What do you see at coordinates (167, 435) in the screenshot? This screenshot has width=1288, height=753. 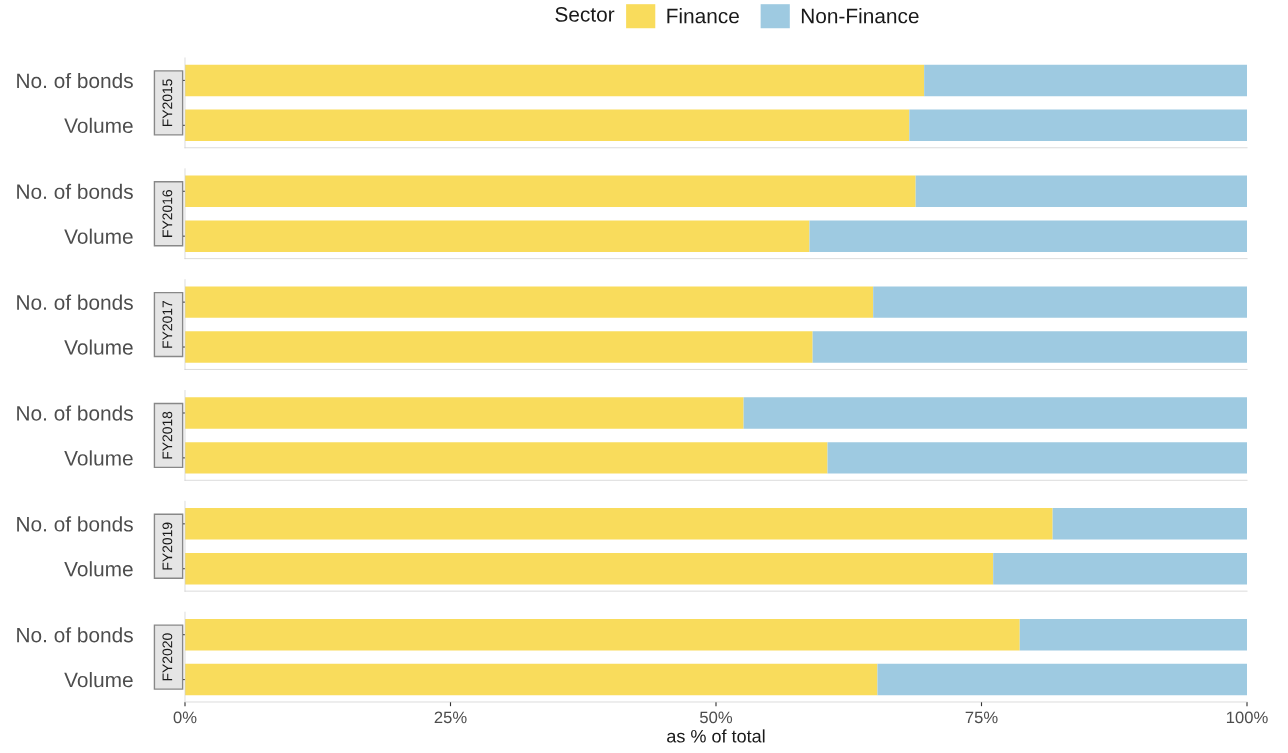 I see `text: FY2018` at bounding box center [167, 435].